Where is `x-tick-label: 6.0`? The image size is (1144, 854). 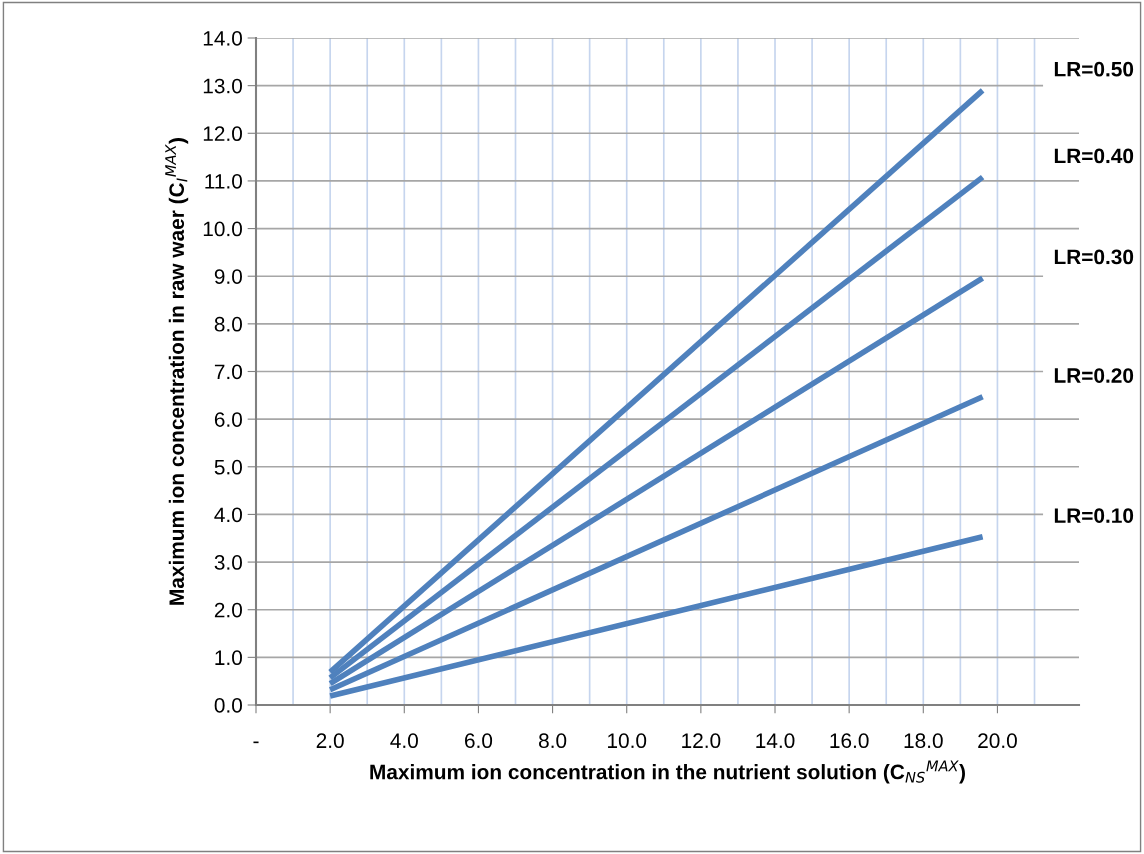
x-tick-label: 6.0 is located at coordinates (479, 741).